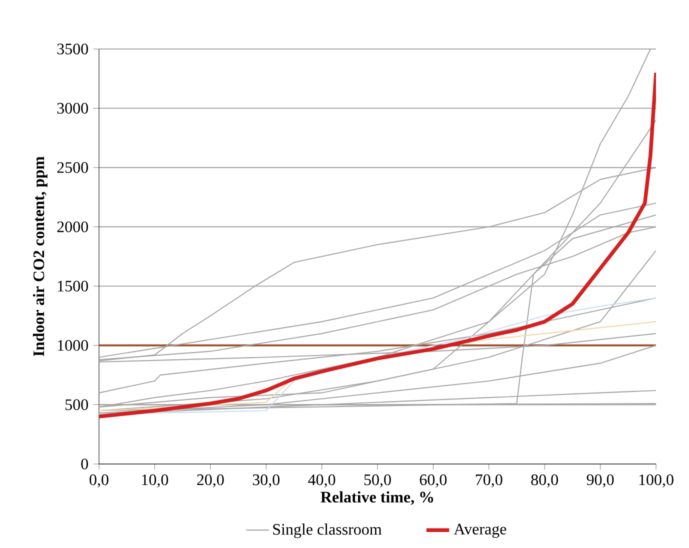  What do you see at coordinates (72, 167) in the screenshot?
I see `y-tick-label: 2500` at bounding box center [72, 167].